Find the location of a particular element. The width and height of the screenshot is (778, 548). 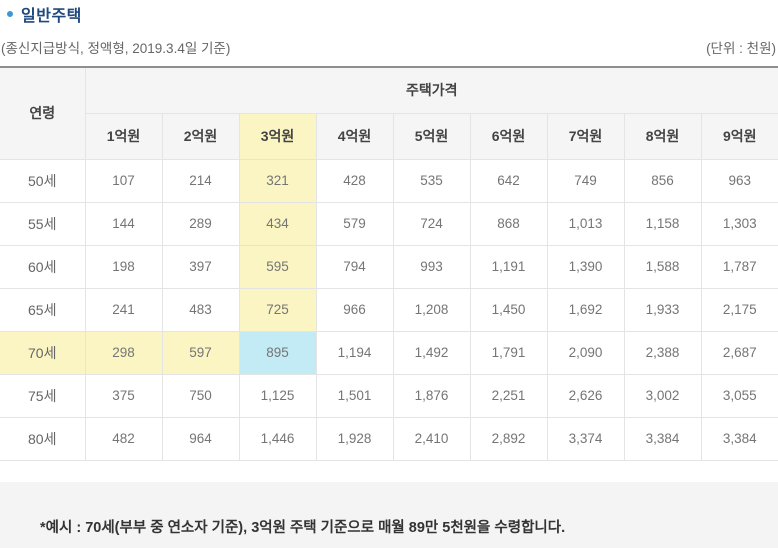

value-cell: 2,687 is located at coordinates (739, 352).